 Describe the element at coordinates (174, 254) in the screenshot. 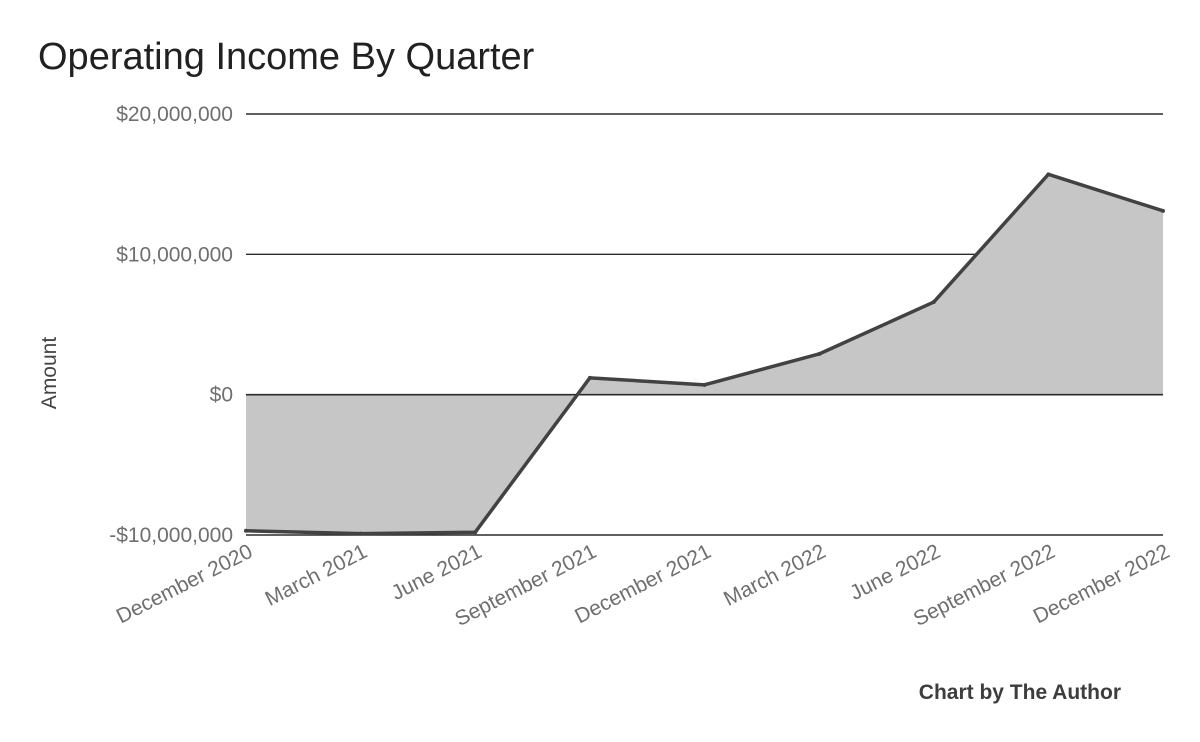

I see `y-tick-label: $10,000,000` at that location.